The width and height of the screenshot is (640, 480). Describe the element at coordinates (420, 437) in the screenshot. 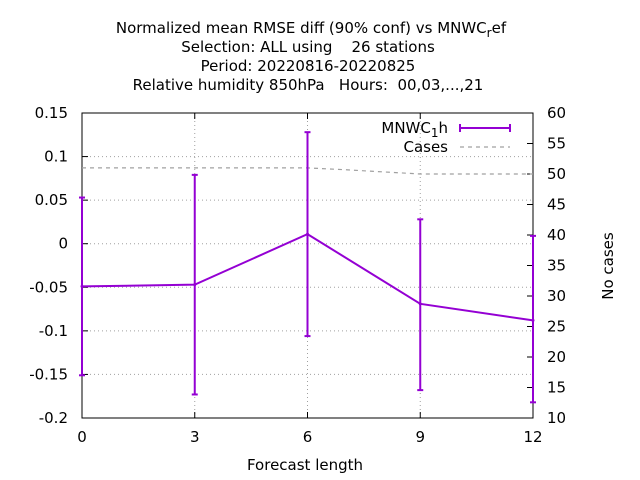

I see `x-tick-label: 9` at that location.